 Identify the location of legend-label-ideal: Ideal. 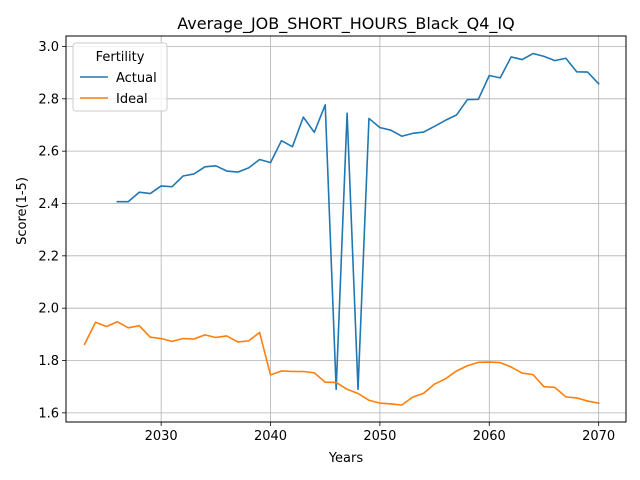
(132, 99).